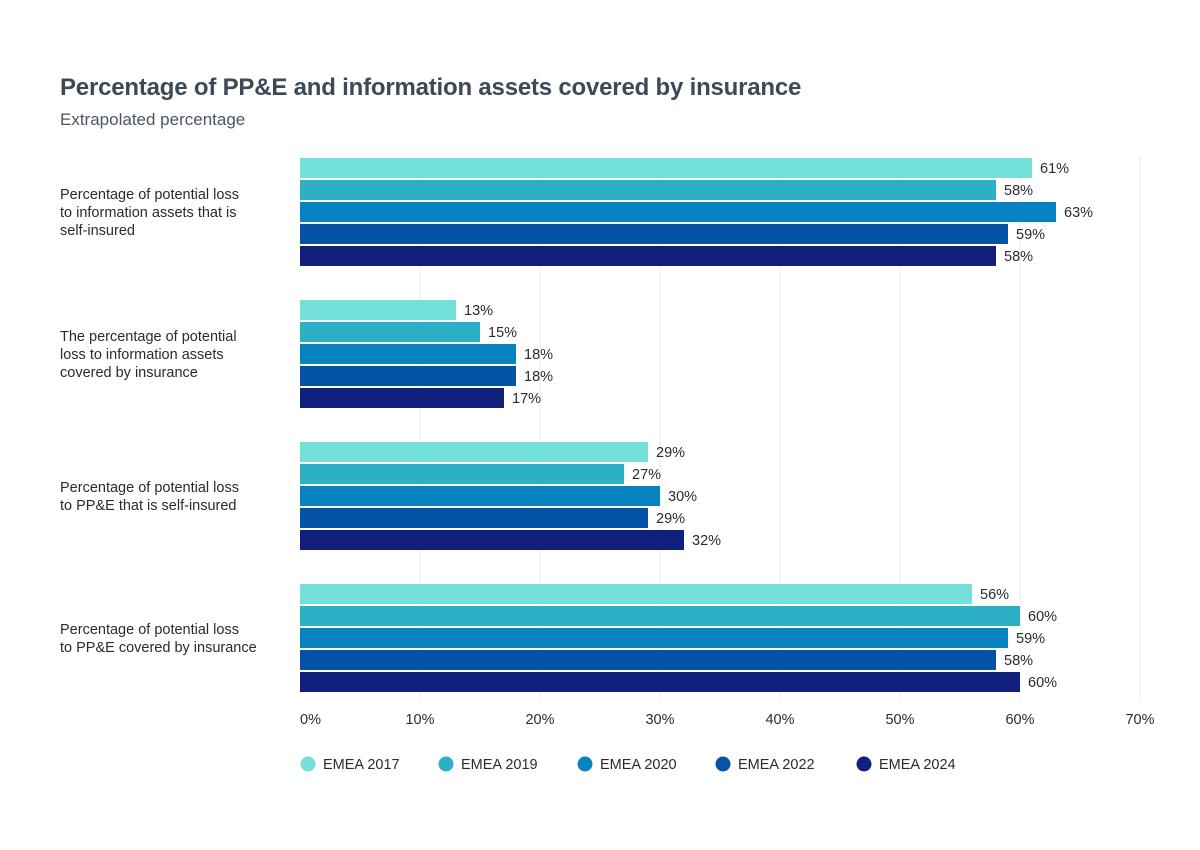  Describe the element at coordinates (1139, 720) in the screenshot. I see `x-tick-label: 70%` at that location.